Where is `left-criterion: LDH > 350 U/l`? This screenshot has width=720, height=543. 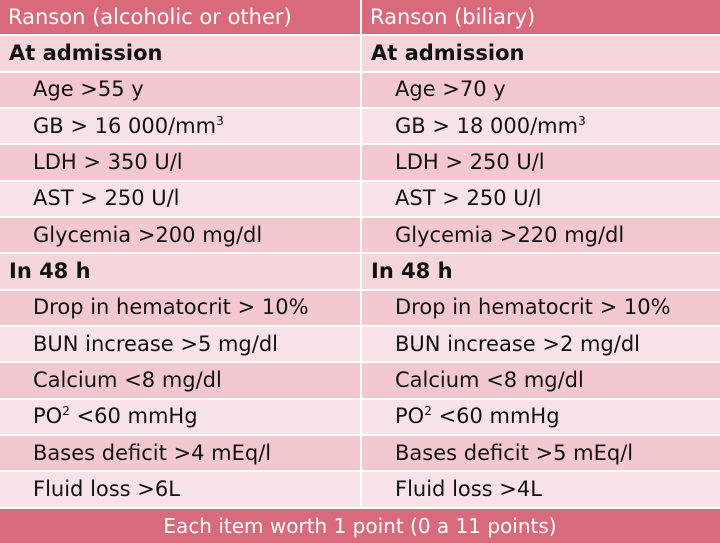
left-criterion: LDH > 350 U/l is located at coordinates (181, 163).